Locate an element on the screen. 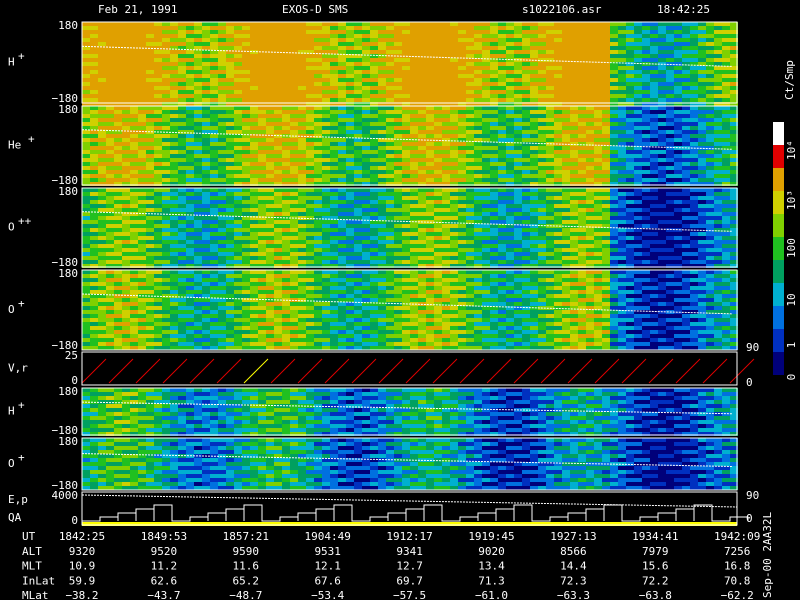 The width and height of the screenshot is (800, 600). header-file: s1022106.asr is located at coordinates (562, 9).